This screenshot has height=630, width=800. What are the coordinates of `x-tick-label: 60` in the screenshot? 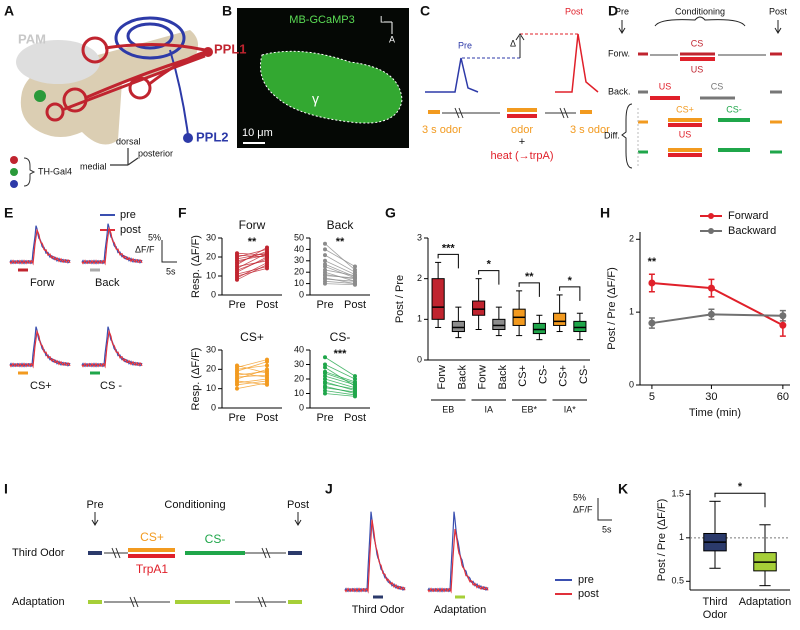 It's located at (783, 397).